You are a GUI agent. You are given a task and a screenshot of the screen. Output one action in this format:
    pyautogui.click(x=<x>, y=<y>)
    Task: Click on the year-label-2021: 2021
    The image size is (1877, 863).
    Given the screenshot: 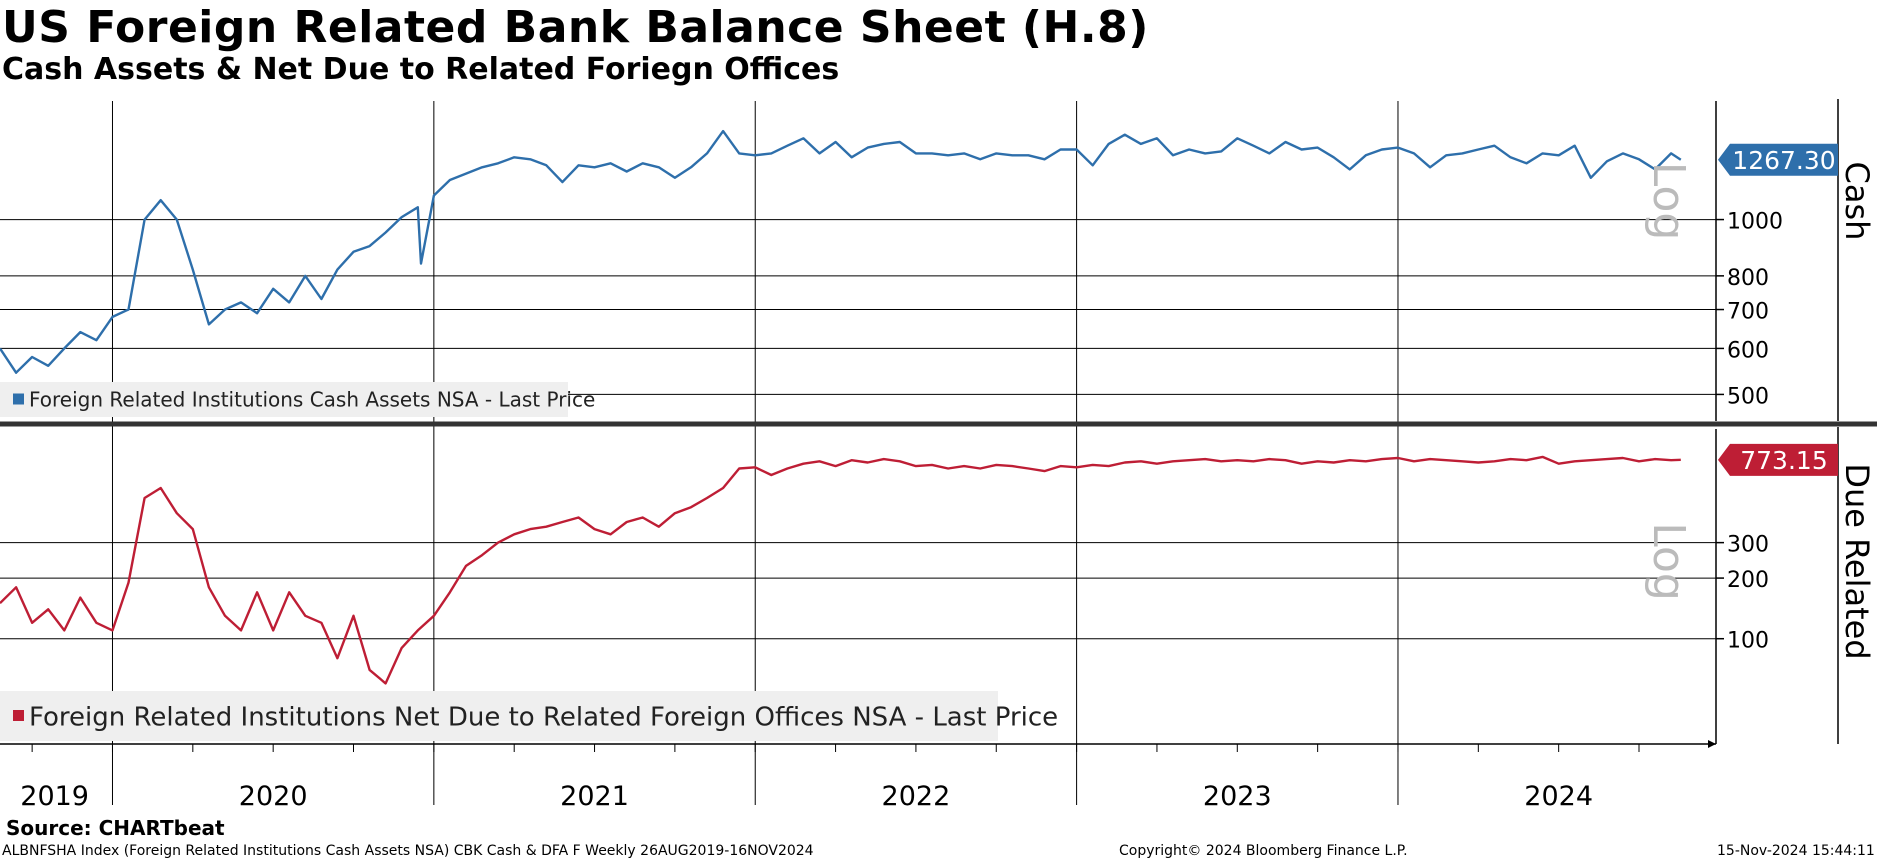 What is the action you would take?
    pyautogui.click(x=594, y=796)
    